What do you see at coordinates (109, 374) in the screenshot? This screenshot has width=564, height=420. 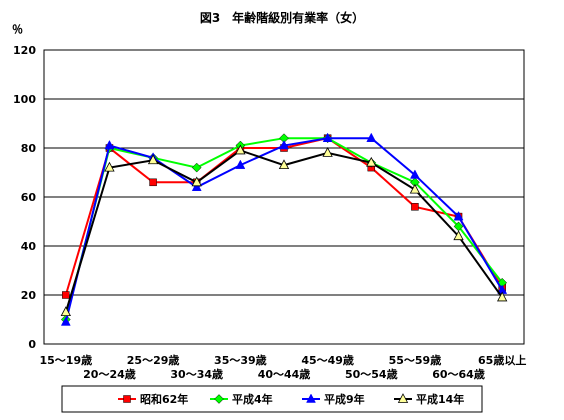 I see `x-tick-label: 20～24歳` at bounding box center [109, 374].